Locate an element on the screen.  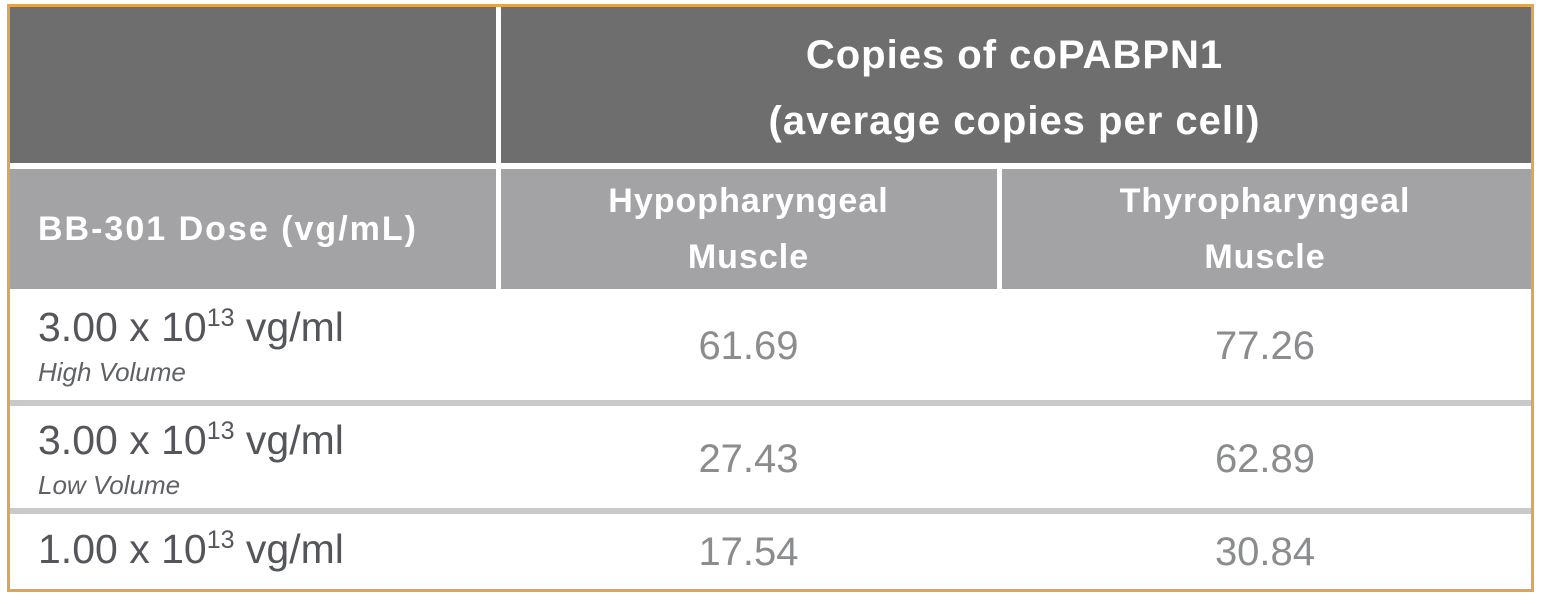
dose-cell-low-volume: 3.00 x 1013 vg/ml Low Volume is located at coordinates (254, 459).